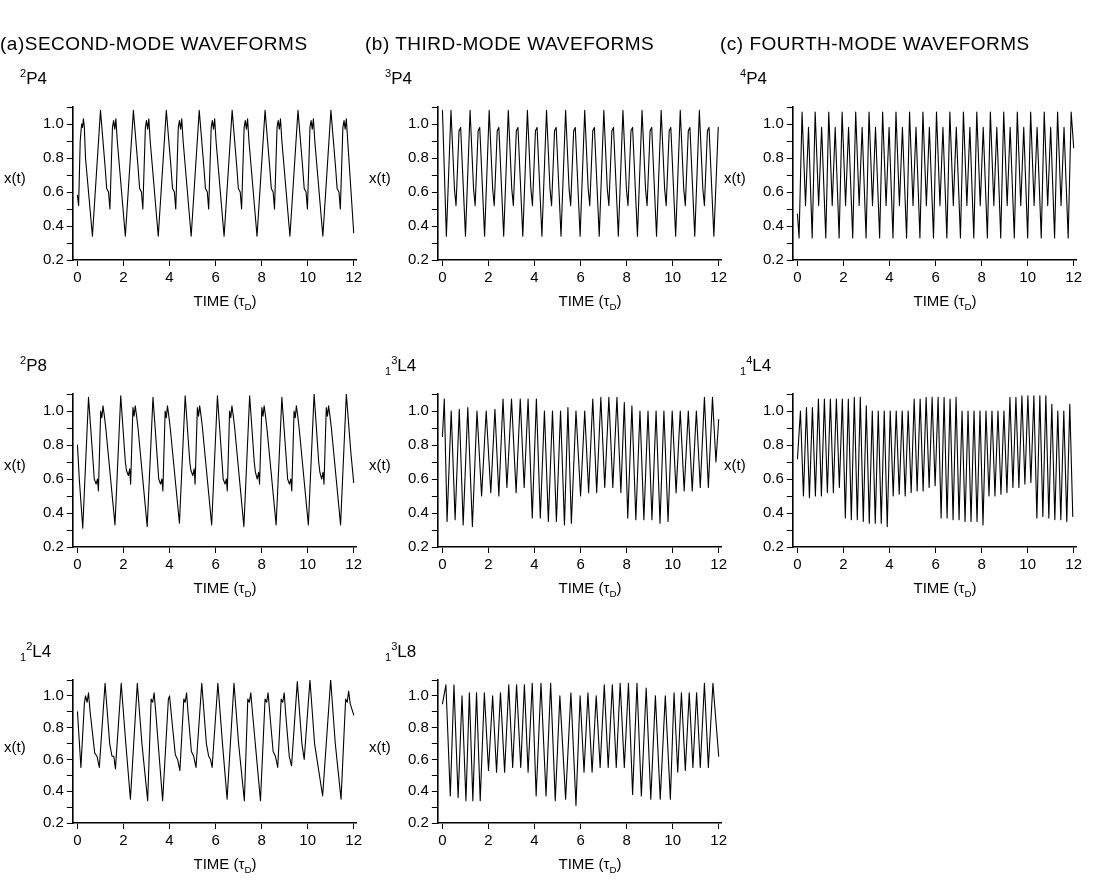 This screenshot has height=884, width=1098. What do you see at coordinates (154, 44) in the screenshot?
I see `chart-title: (a)SECOND-MODE WAVEFORMS` at bounding box center [154, 44].